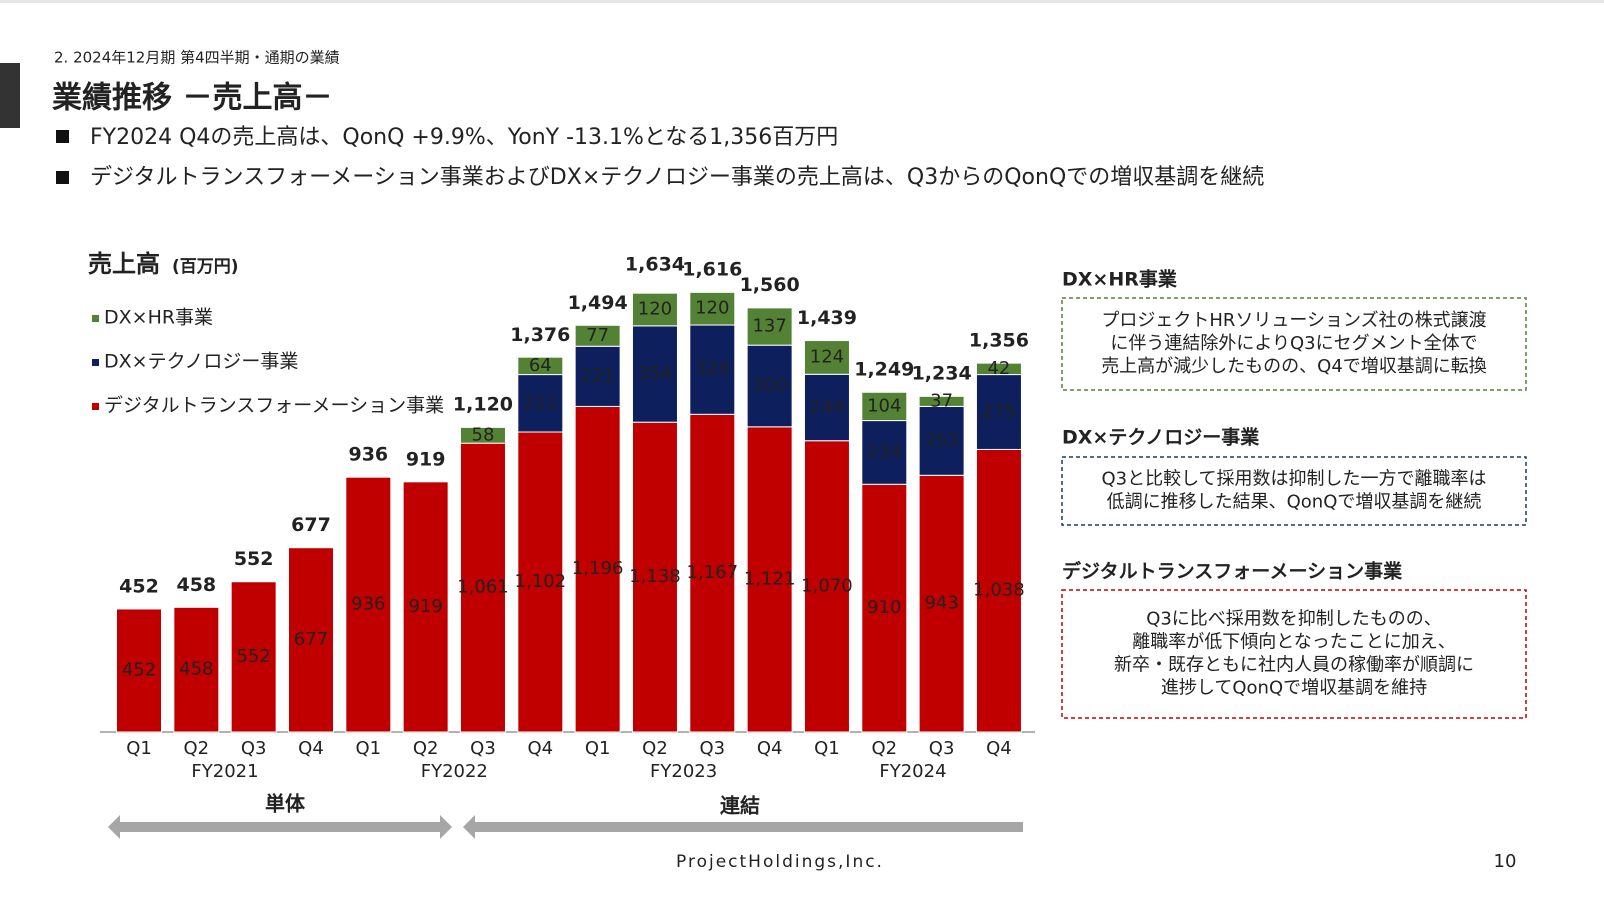 The height and width of the screenshot is (900, 1604). I want to click on section-label: 2. 2024年12月期 第4四半期・通期の業績, so click(197, 58).